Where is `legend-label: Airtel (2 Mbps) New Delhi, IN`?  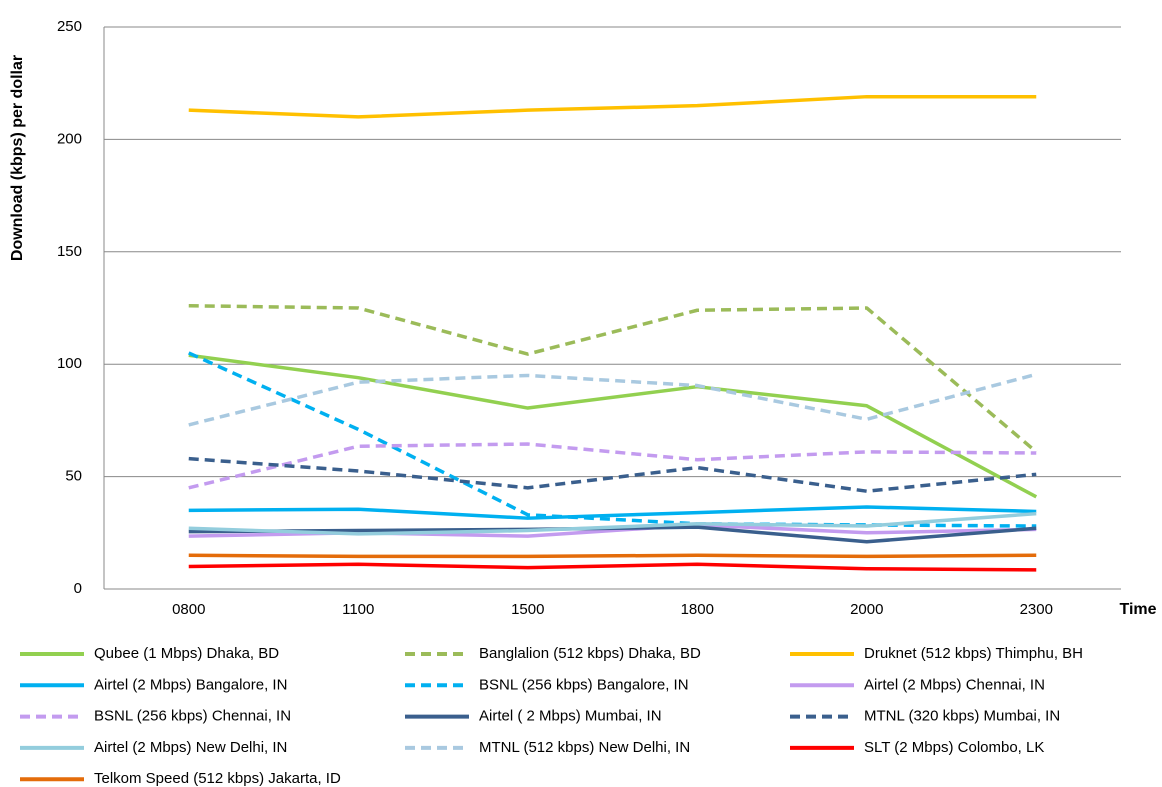 legend-label: Airtel (2 Mbps) New Delhi, IN is located at coordinates (190, 747).